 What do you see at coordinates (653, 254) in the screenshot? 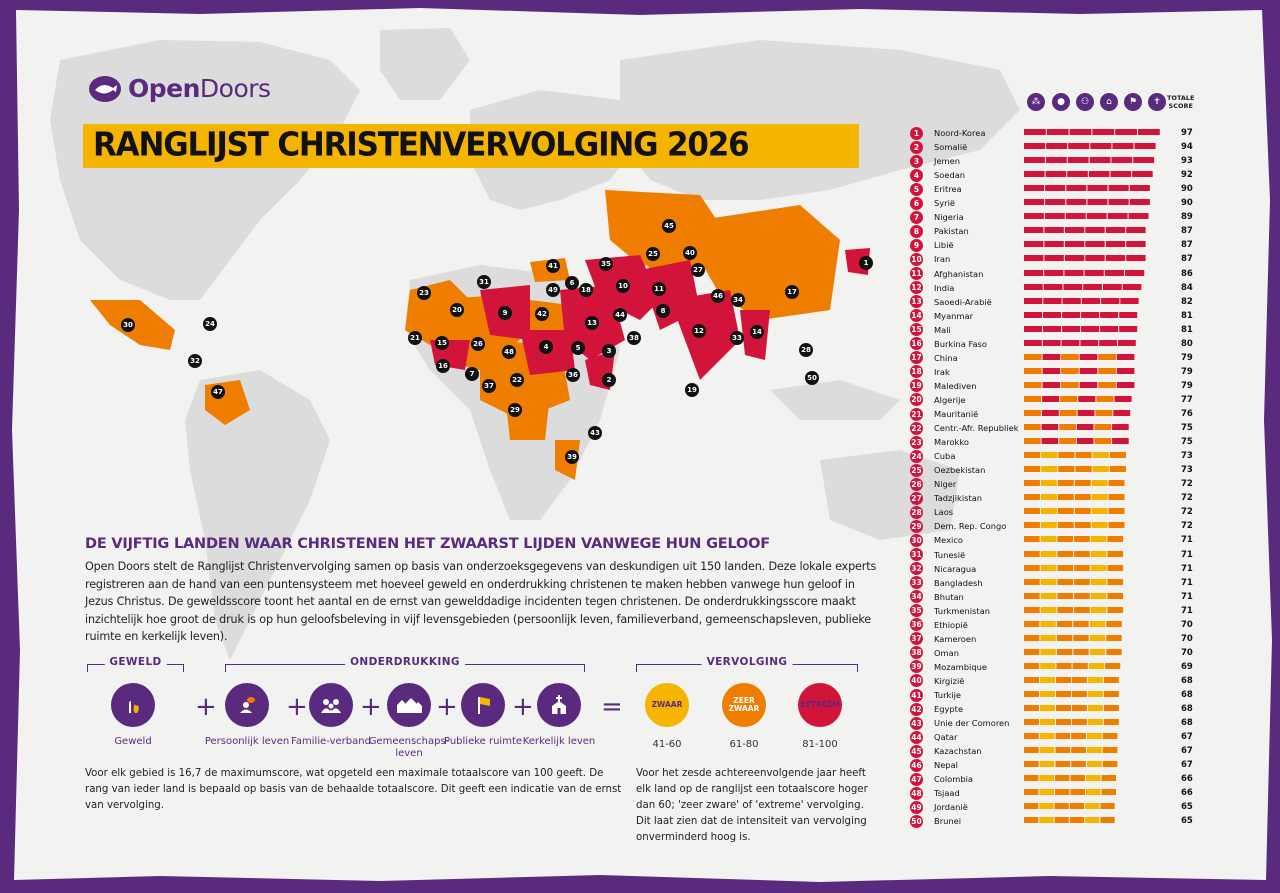
I see `map-marker-25: 25` at bounding box center [653, 254].